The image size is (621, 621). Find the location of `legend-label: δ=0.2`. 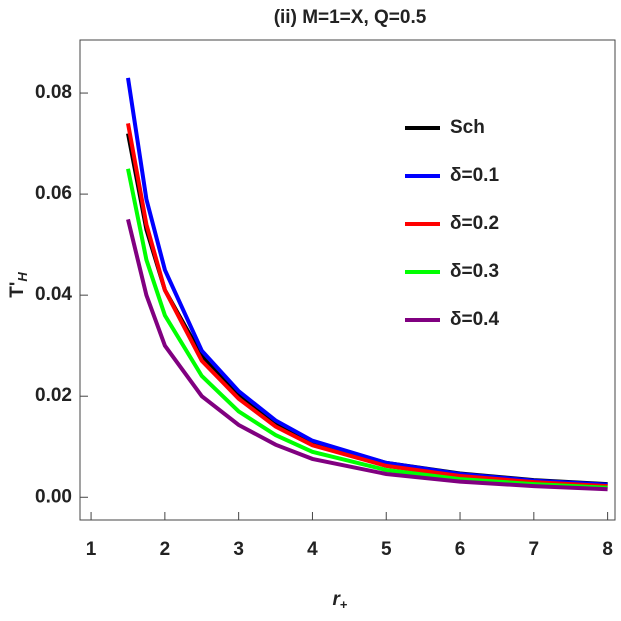

legend-label: δ=0.2 is located at coordinates (474, 223).